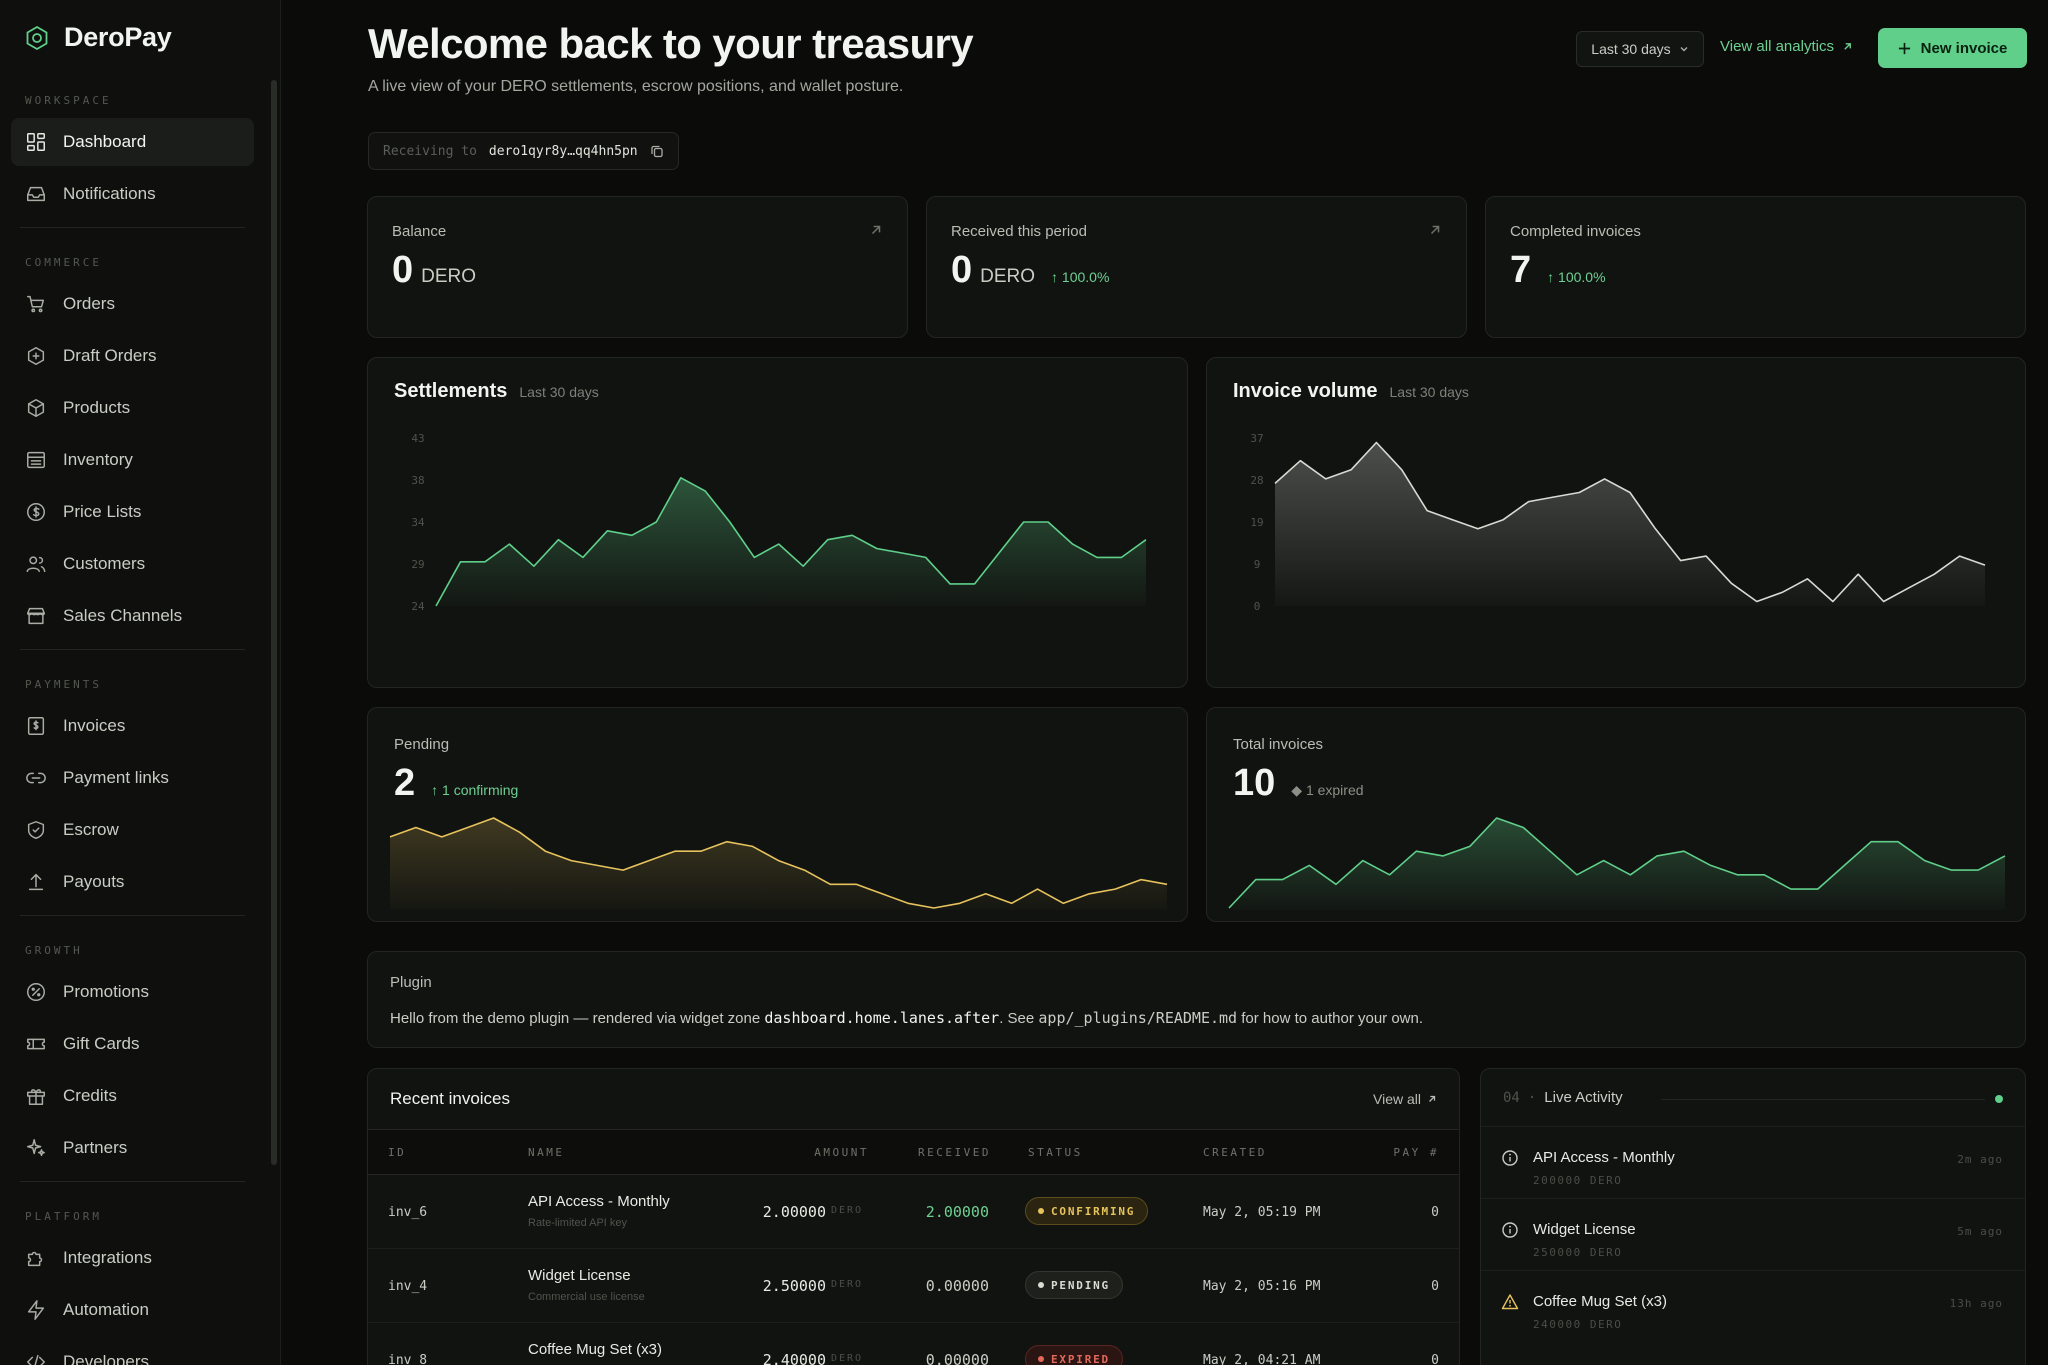  Describe the element at coordinates (274, 622) in the screenshot. I see `sidebar-scrollbar` at that location.